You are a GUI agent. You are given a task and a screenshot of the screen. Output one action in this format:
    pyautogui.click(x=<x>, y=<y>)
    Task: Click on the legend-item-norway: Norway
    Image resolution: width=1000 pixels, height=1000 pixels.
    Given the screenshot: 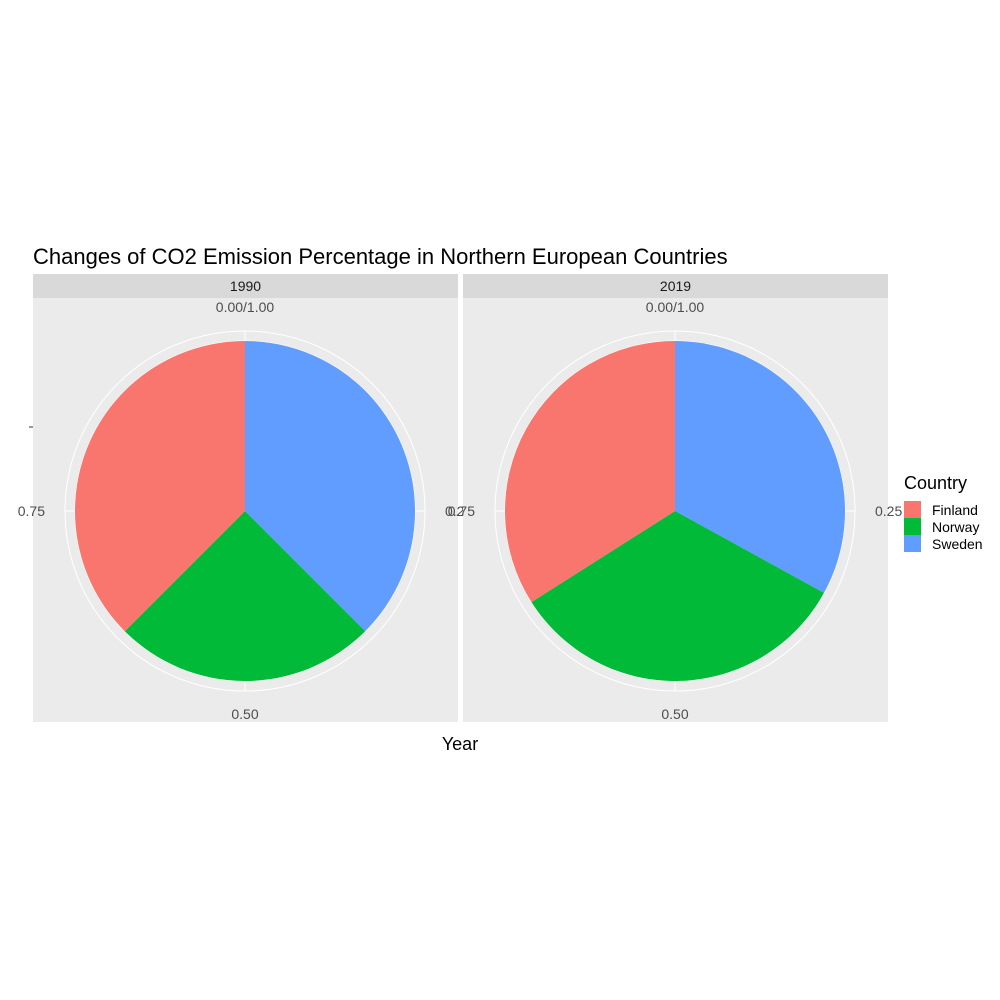 What is the action you would take?
    pyautogui.click(x=941, y=526)
    